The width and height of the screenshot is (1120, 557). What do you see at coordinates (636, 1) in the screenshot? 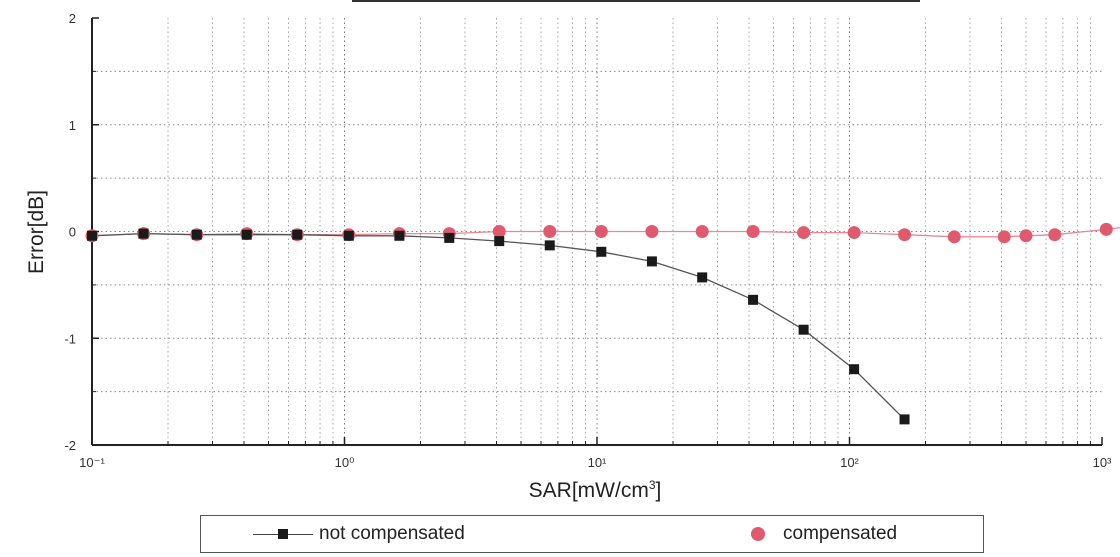
I see `top-border-fragment` at bounding box center [636, 1].